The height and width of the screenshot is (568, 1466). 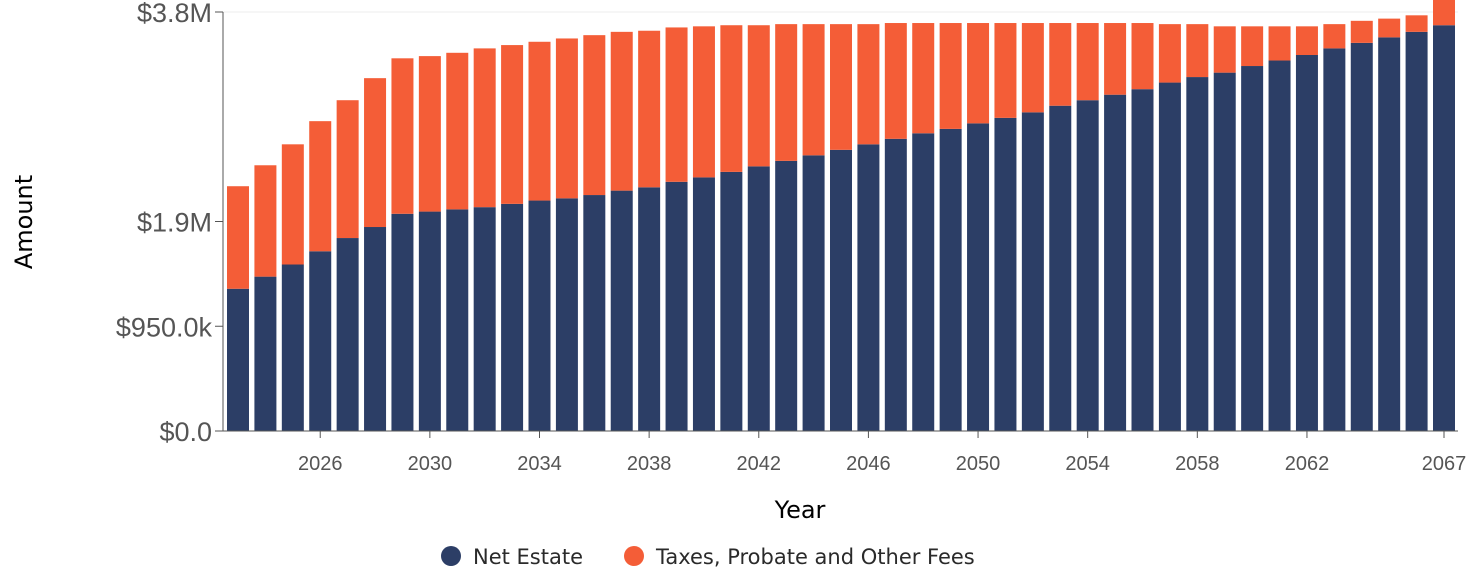 What do you see at coordinates (1060, 268) in the screenshot?
I see `bar-net-estate-2053` at bounding box center [1060, 268].